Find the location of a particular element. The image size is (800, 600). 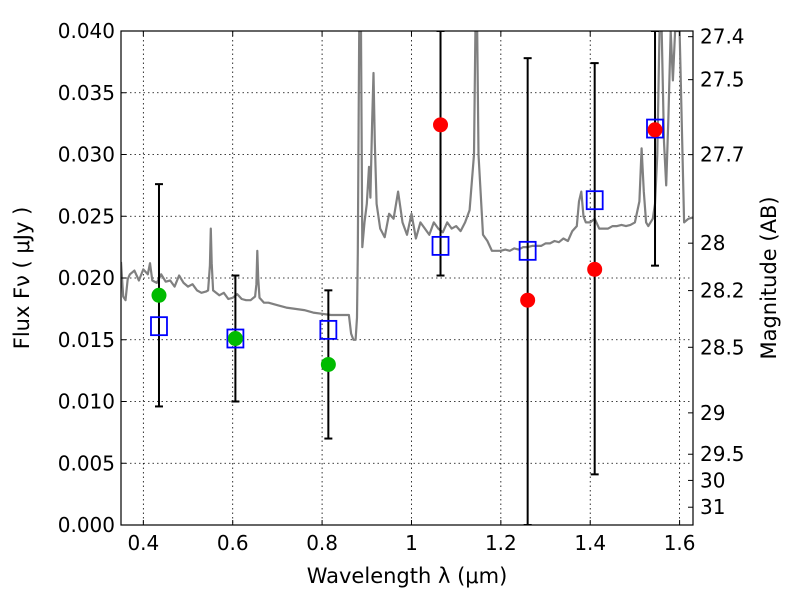

y-tick-label: 0.040 is located at coordinates (86, 31).